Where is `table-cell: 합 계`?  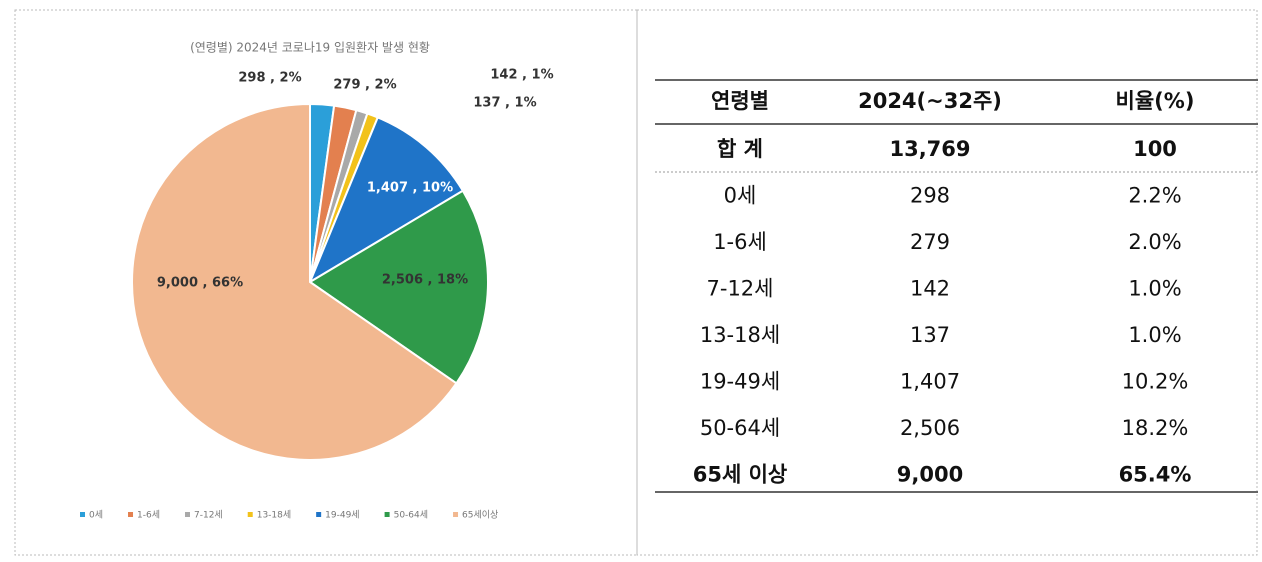
table-cell: 합 계 is located at coordinates (740, 149).